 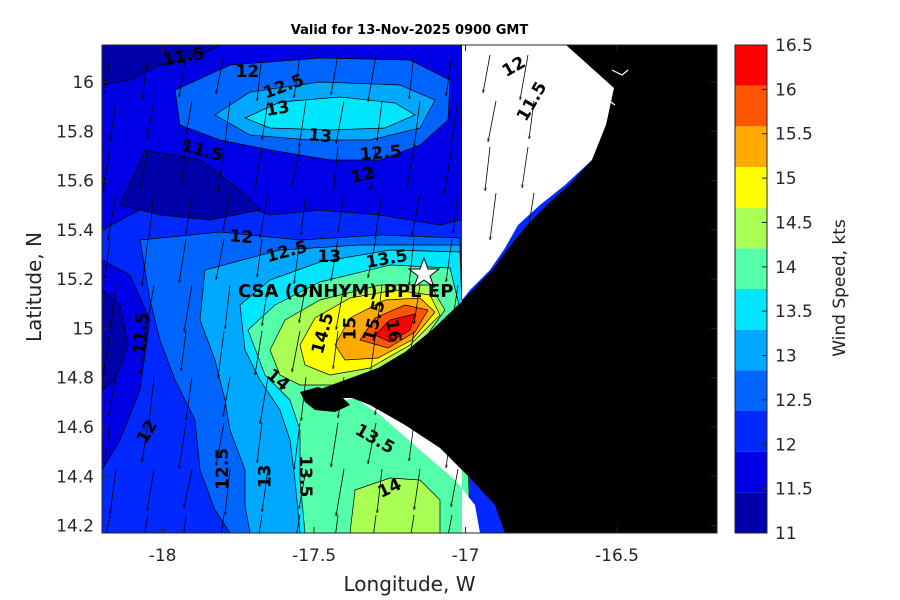 What do you see at coordinates (786, 179) in the screenshot?
I see `colorbar-tick-label: 15` at bounding box center [786, 179].